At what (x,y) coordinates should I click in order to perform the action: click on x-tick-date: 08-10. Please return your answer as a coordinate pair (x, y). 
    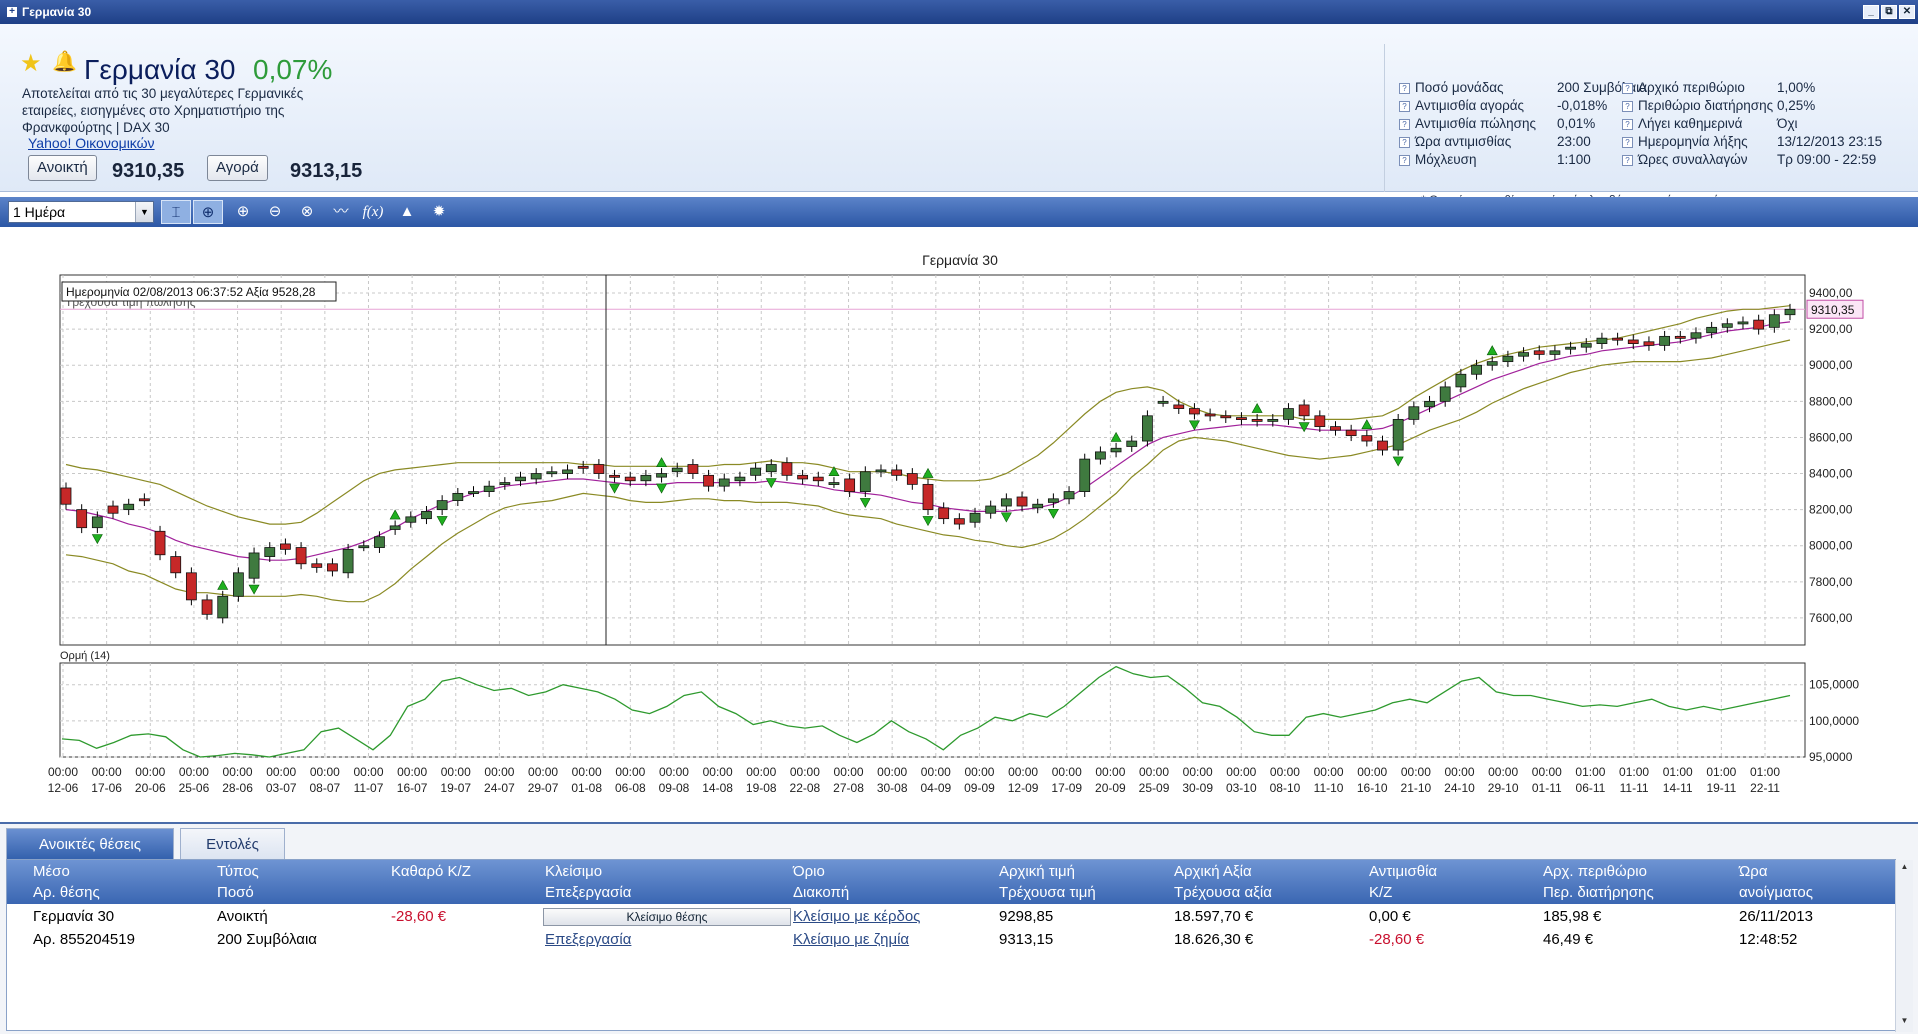
    Looking at the image, I should click on (1285, 788).